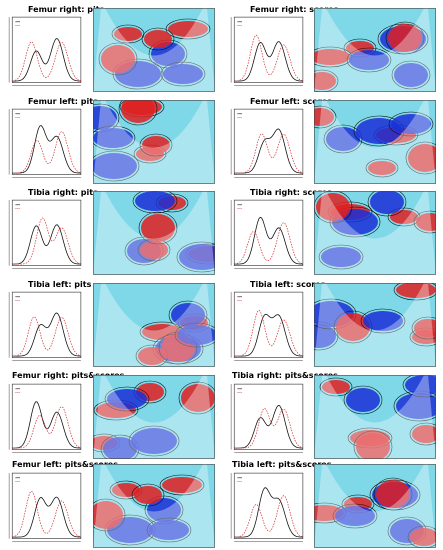 The image size is (443, 550). Describe the element at coordinates (63, 101) in the screenshot. I see `panel-title: Femur left: pits` at that location.